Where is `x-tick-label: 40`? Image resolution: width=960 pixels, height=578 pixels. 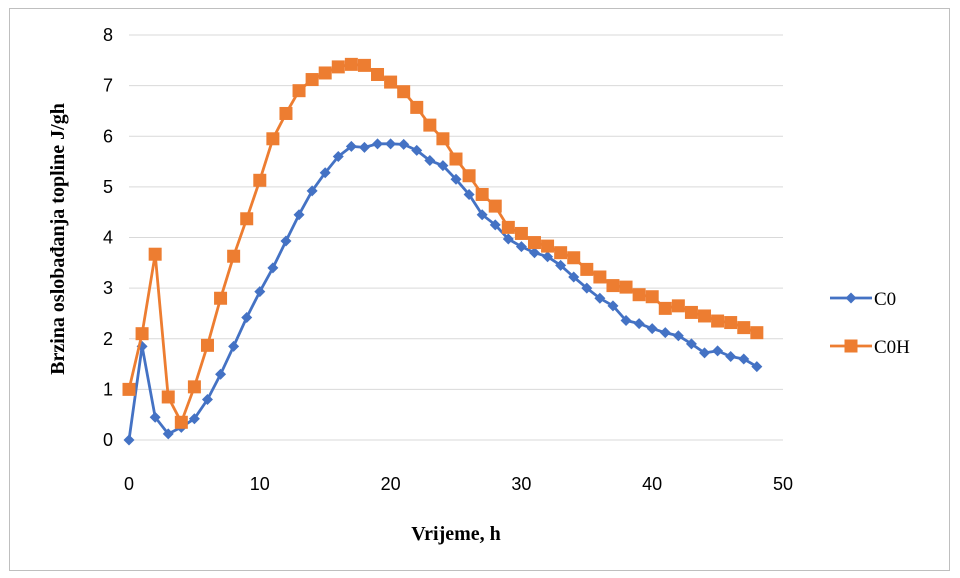
x-tick-label: 40 is located at coordinates (652, 484).